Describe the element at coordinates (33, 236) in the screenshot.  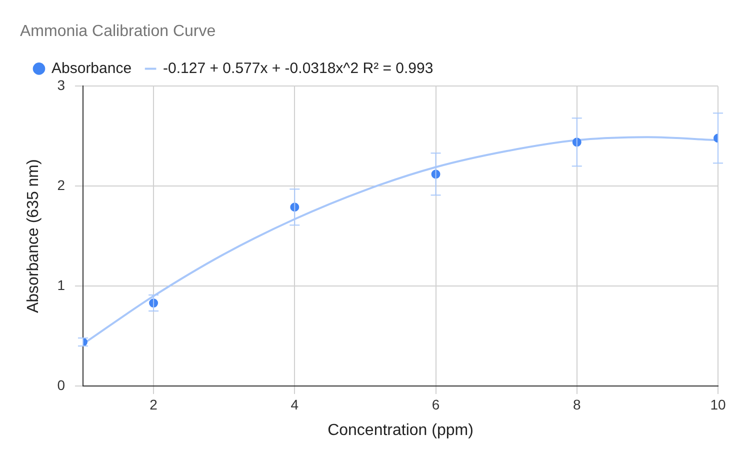
I see `y-axis-title: Absorbance (635 nm)` at that location.